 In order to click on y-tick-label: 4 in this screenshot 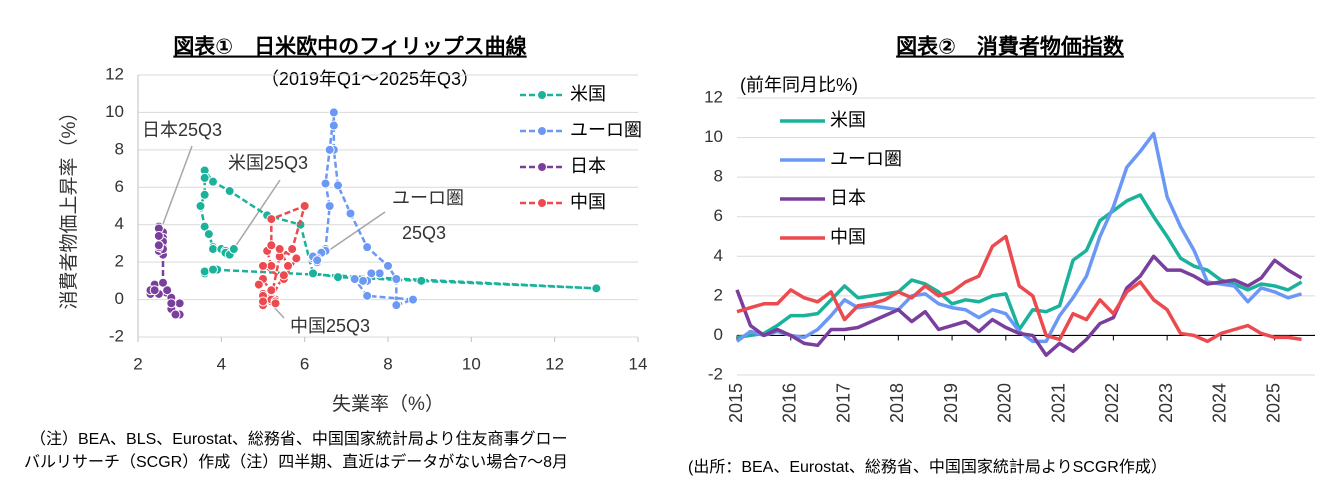, I will do `click(119, 223)`.